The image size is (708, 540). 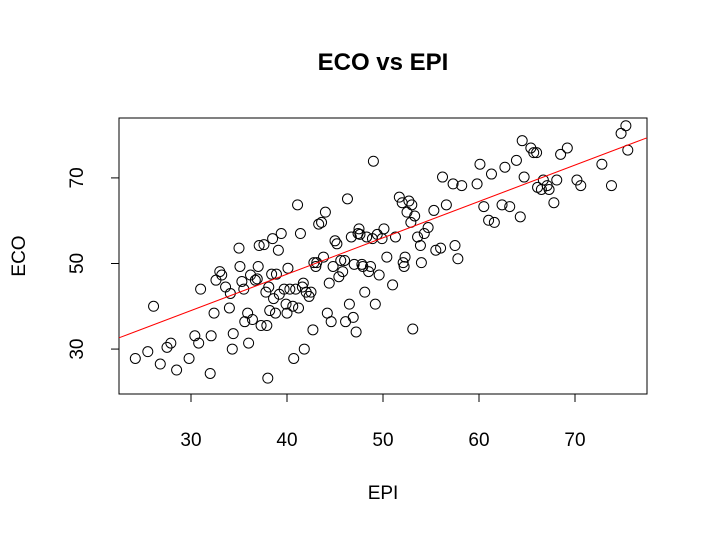 I want to click on y-tick-label: 30, so click(x=77, y=348).